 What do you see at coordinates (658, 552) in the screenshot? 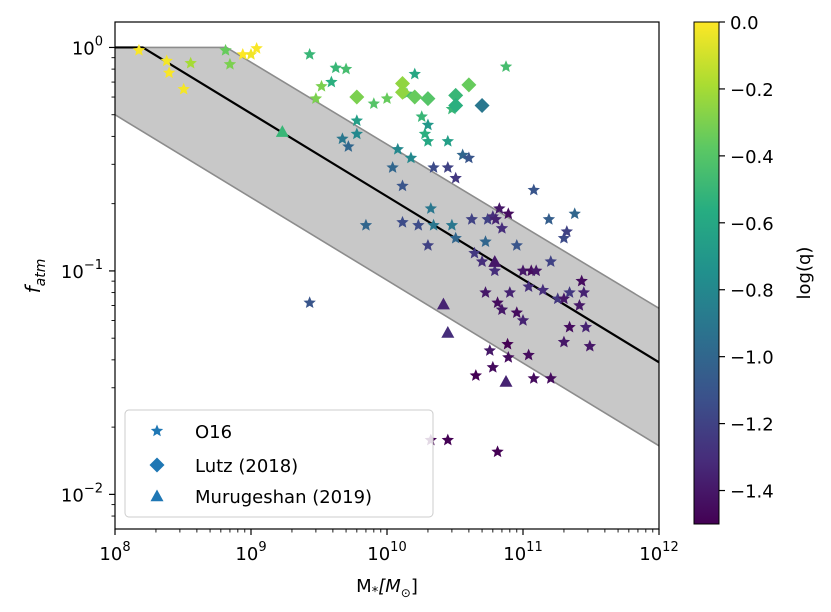
I see `x-tick-label: 10¹²` at bounding box center [658, 552].